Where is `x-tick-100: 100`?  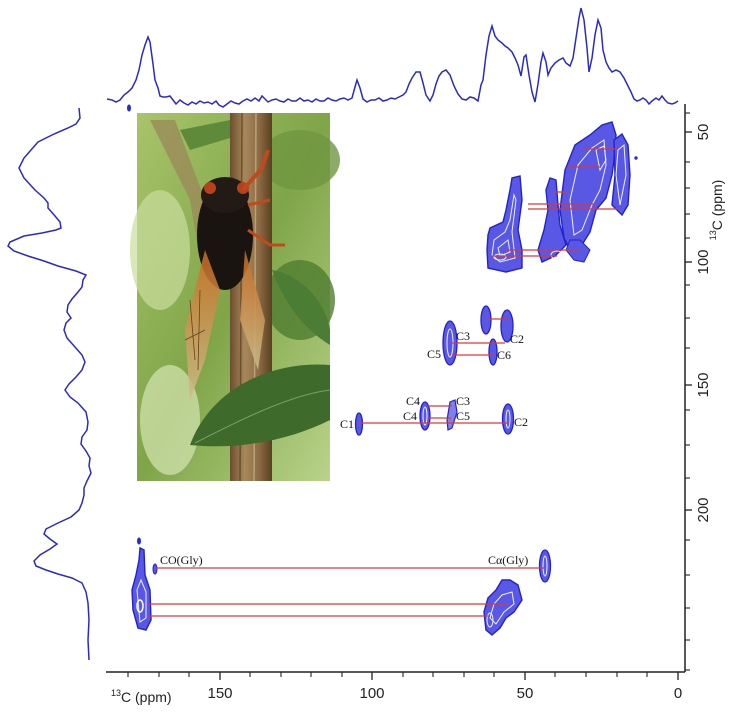
x-tick-100: 100 is located at coordinates (371, 693).